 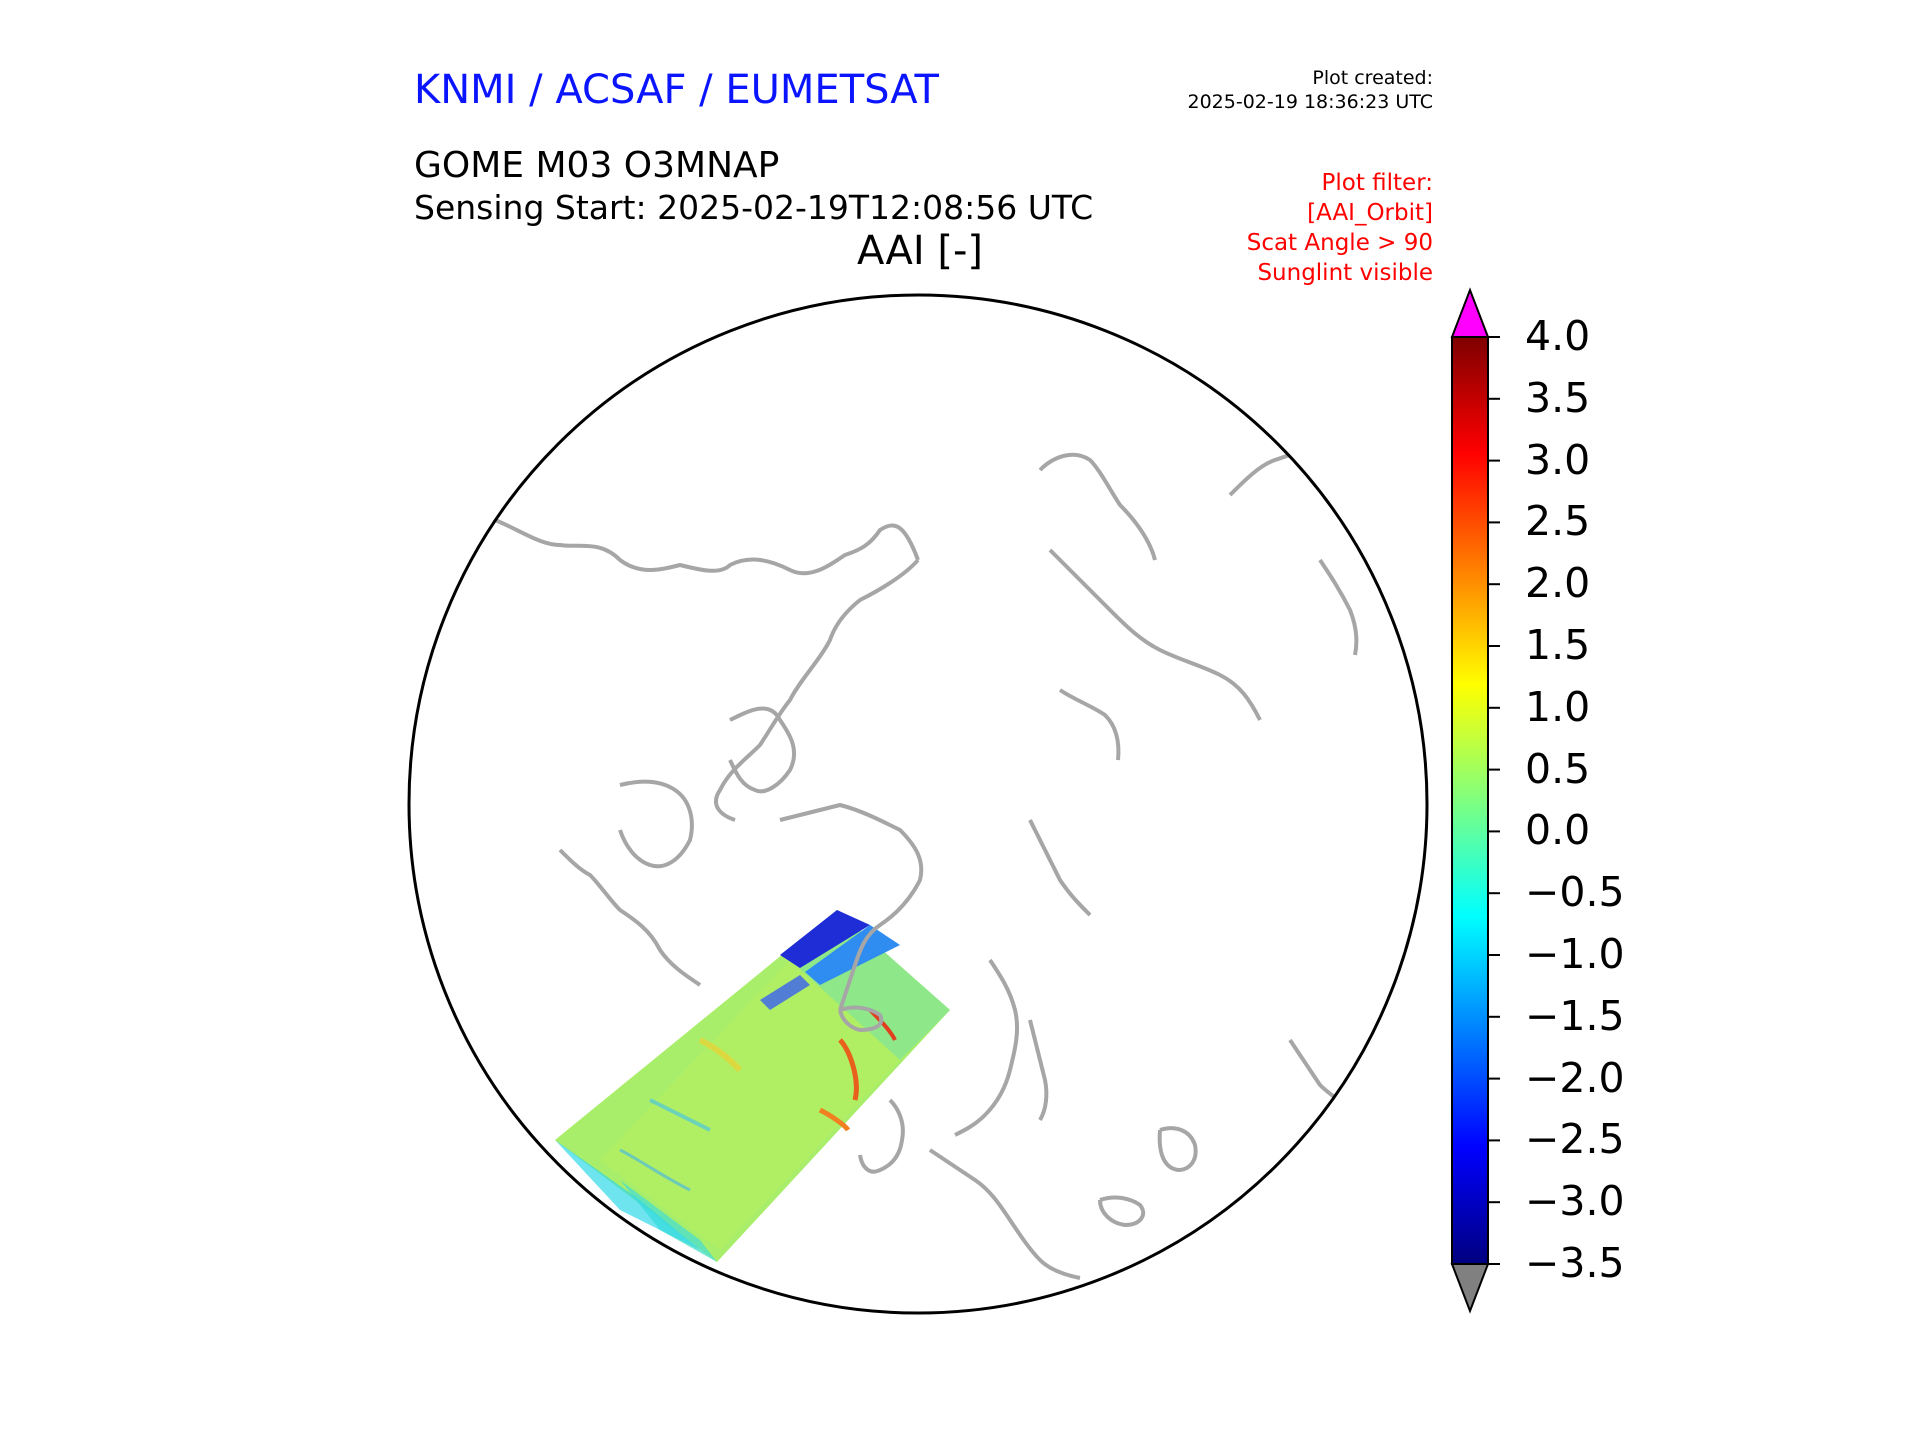 What do you see at coordinates (676, 90) in the screenshot?
I see `agency-title: KNMI / ACSAF / EUMETSAT` at bounding box center [676, 90].